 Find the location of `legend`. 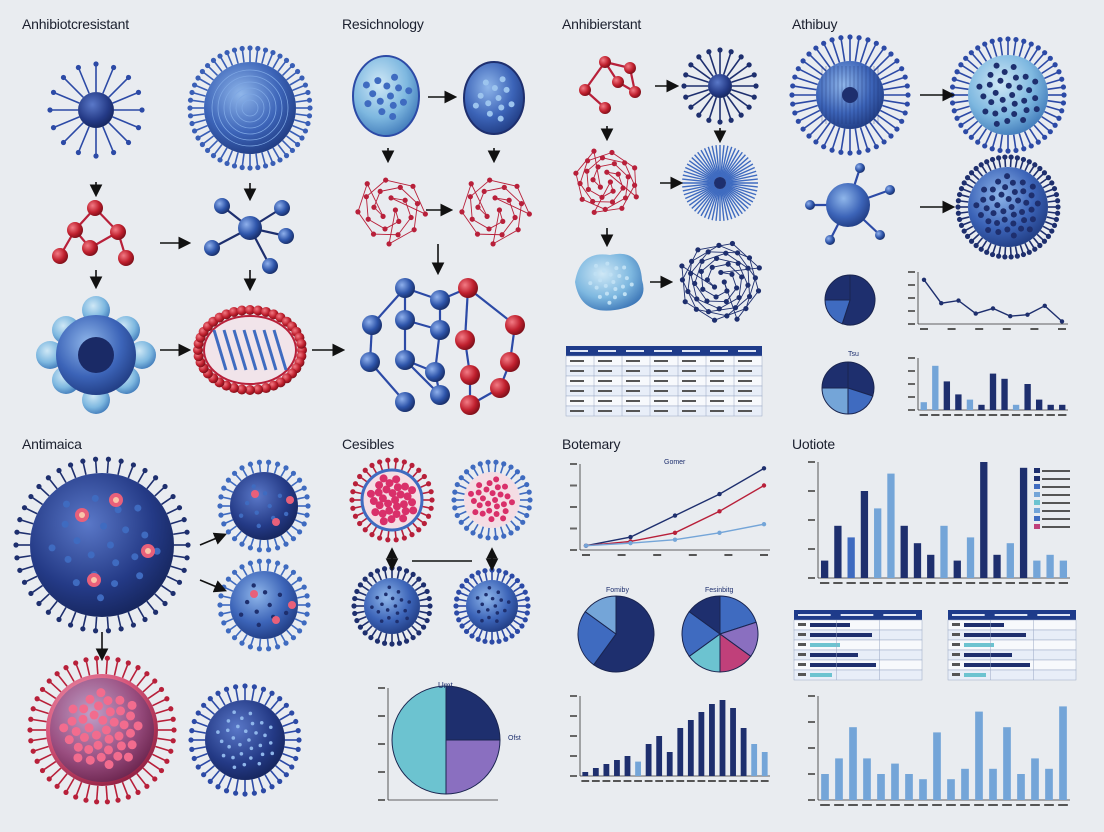

legend is located at coordinates (1052, 498).